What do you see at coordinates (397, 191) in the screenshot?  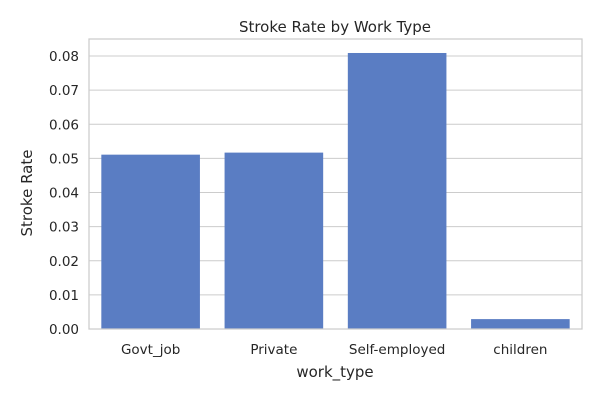 I see `bar-self-employed` at bounding box center [397, 191].